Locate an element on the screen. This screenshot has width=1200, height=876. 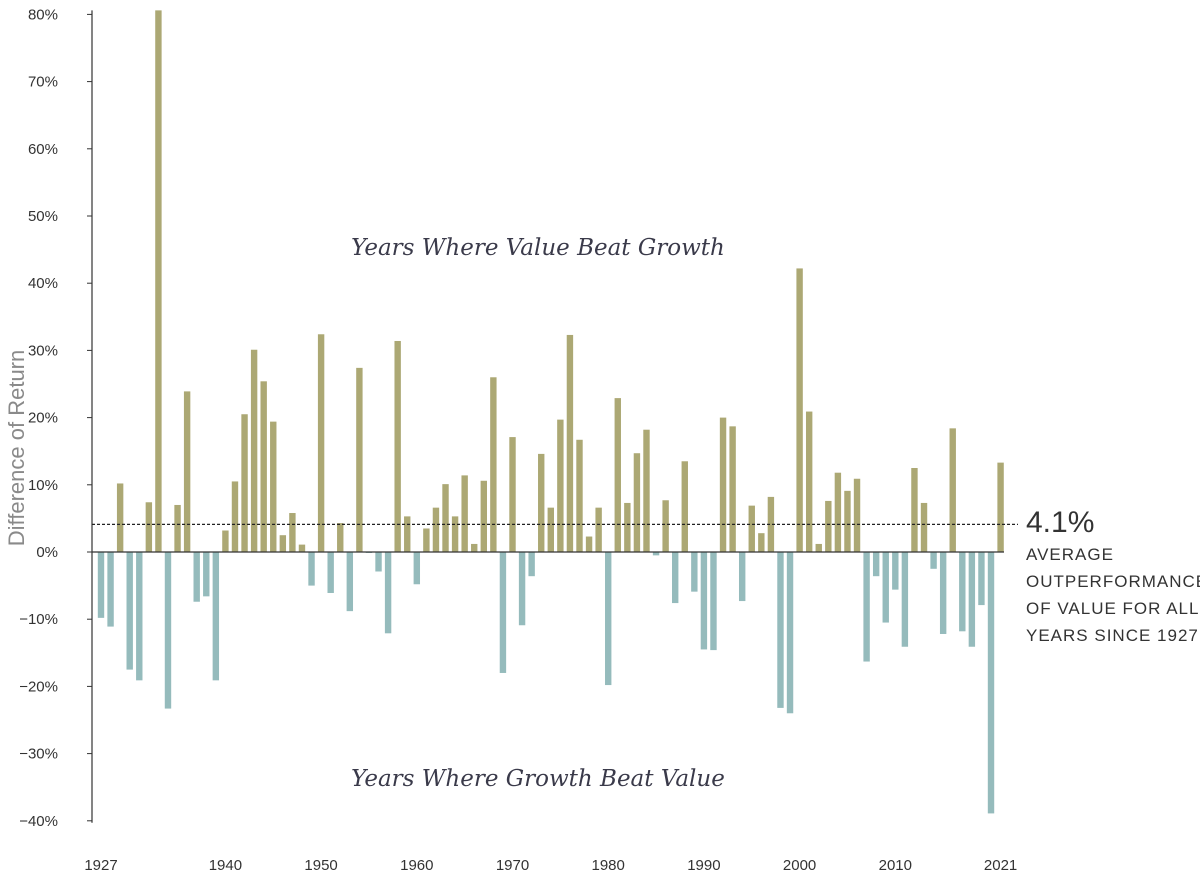
x-axis-ticks: 1927 1940 1950 1960 1970 1980 1990 2000 2010 2021 is located at coordinates (550, 865).